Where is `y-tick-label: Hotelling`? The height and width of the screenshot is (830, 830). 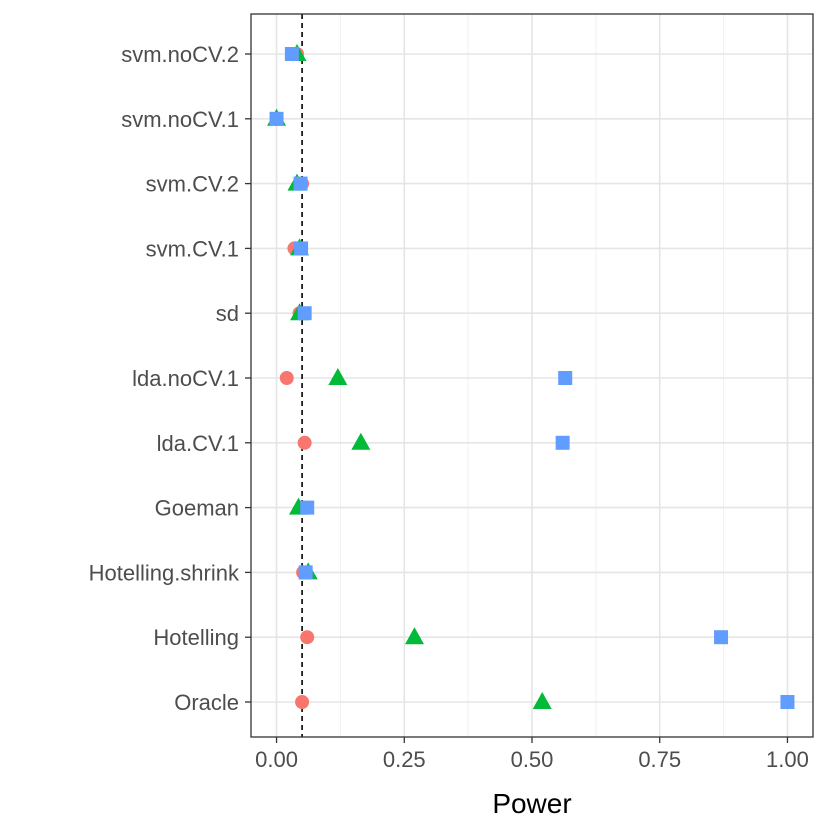 y-tick-label: Hotelling is located at coordinates (196, 637).